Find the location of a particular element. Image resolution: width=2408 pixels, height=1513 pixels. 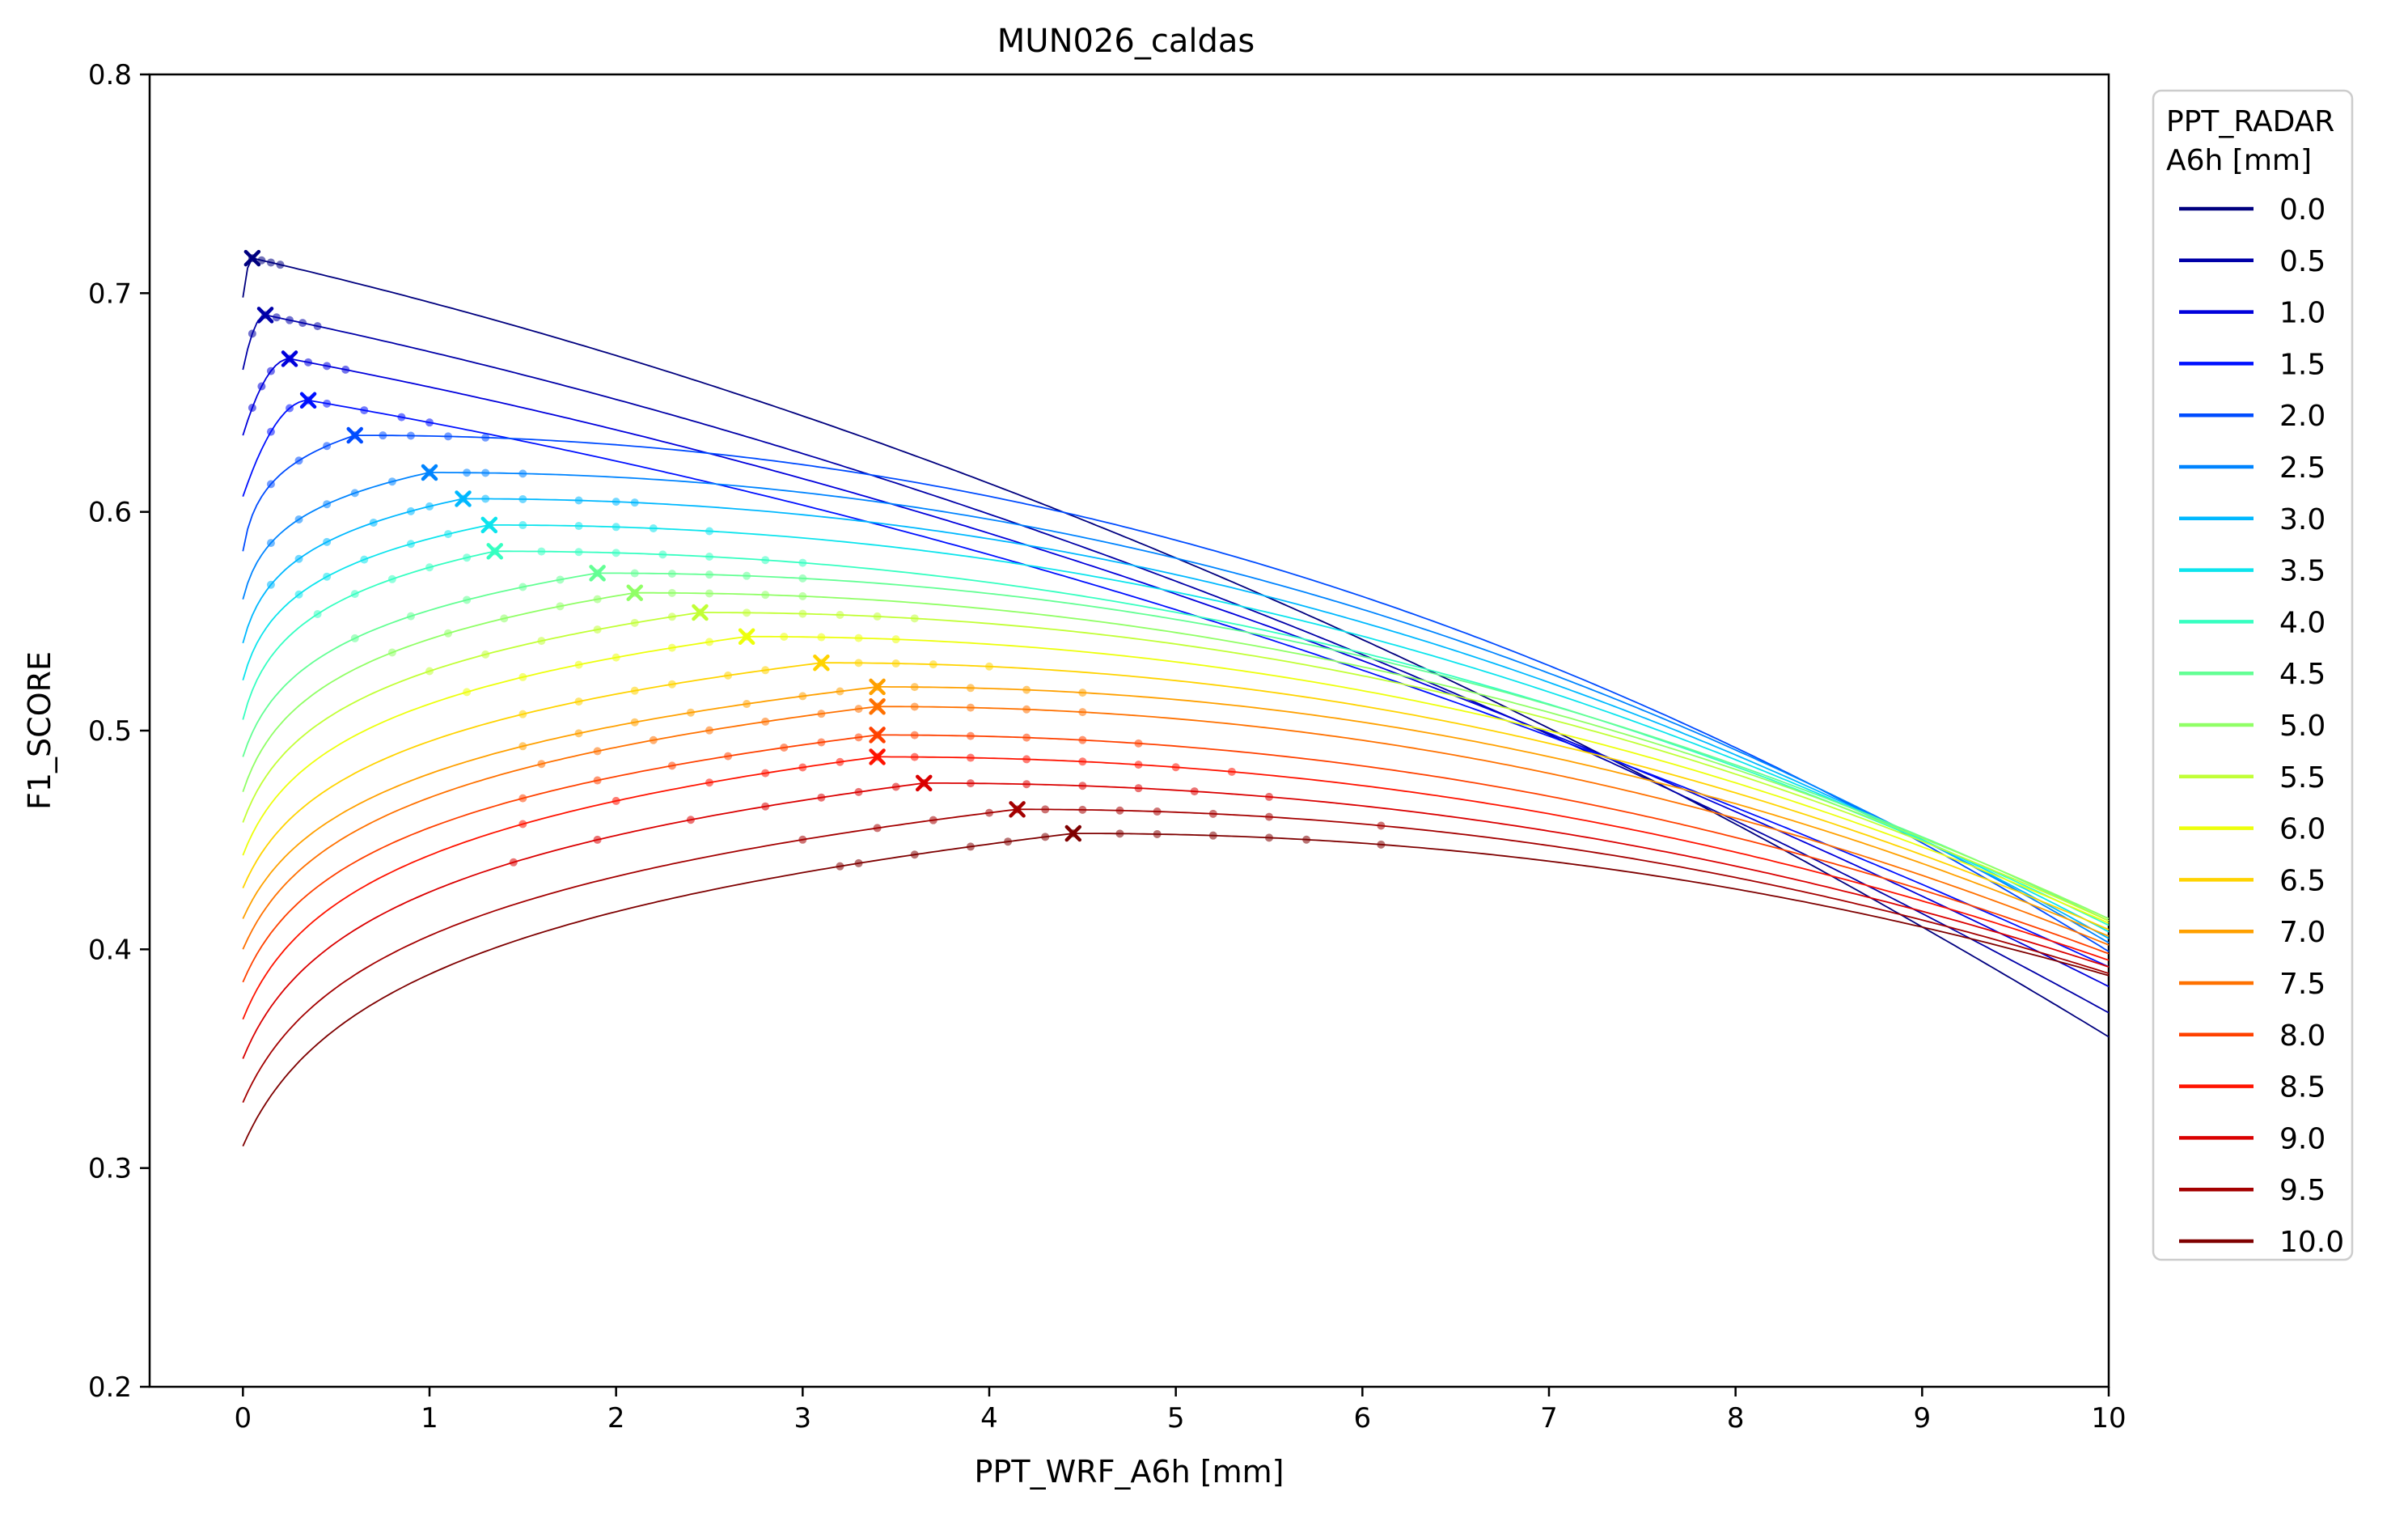

legend-label-6.5: 6.5 is located at coordinates (2302, 880).